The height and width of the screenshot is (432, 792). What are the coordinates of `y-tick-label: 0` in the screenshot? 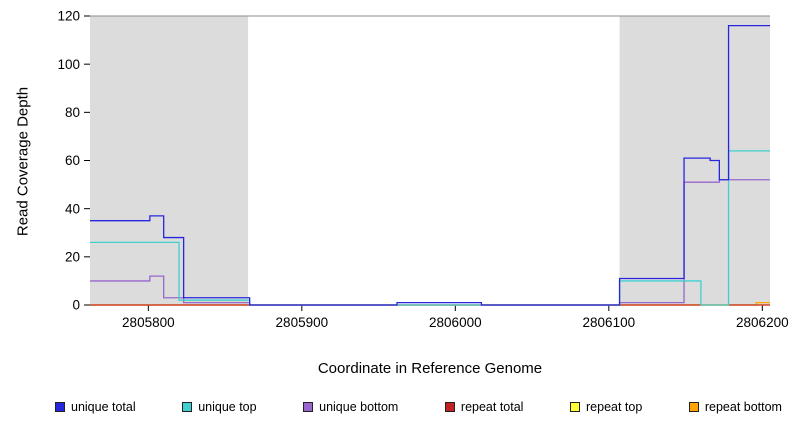 It's located at (76, 305).